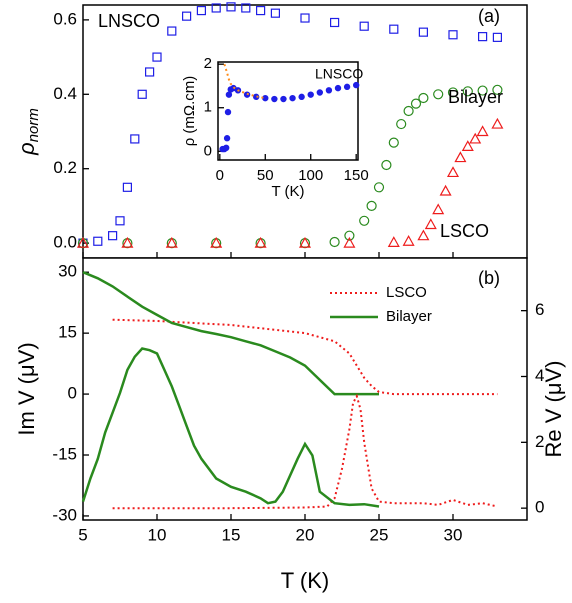 The image size is (572, 603). I want to click on y-axis-label: ρnorm, so click(28, 132).